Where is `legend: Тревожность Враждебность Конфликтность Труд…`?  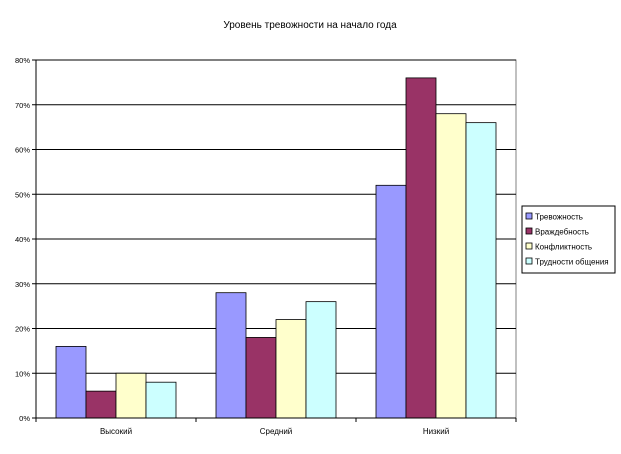
legend: Тревожность Враждебность Конфликтность Труд… is located at coordinates (568, 239).